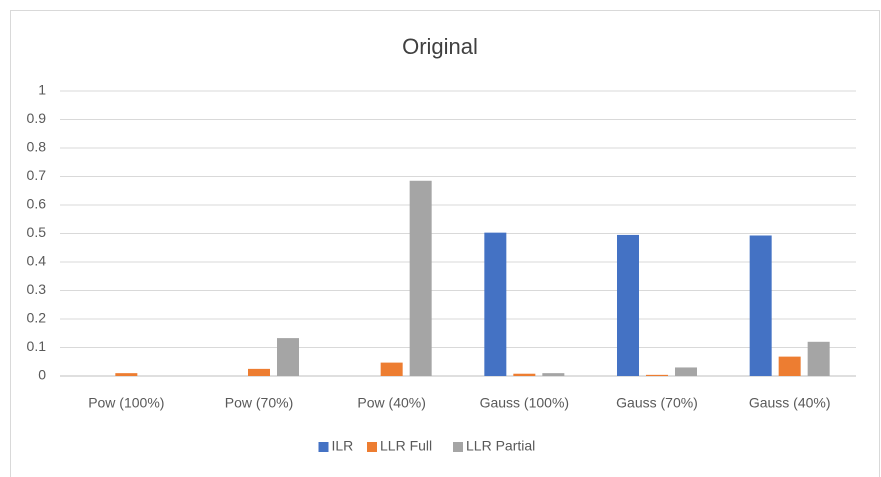 The width and height of the screenshot is (881, 477). What do you see at coordinates (126, 403) in the screenshot?
I see `x-tick-label: Pow (100%)` at bounding box center [126, 403].